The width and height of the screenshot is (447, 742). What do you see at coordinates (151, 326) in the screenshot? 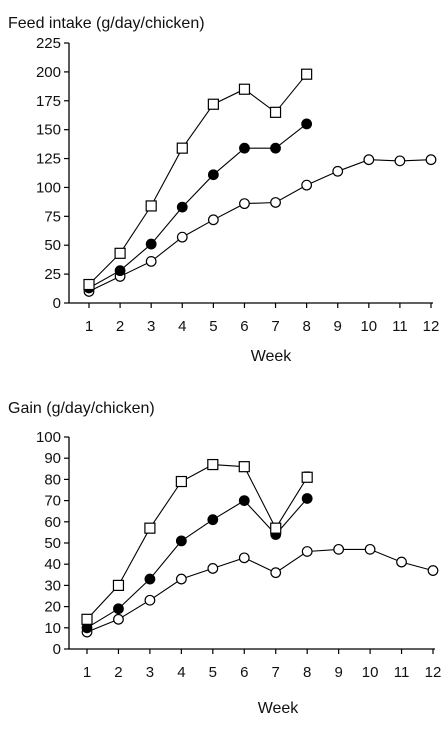
I see `feed-intake-x-tick-label: 3` at bounding box center [151, 326].